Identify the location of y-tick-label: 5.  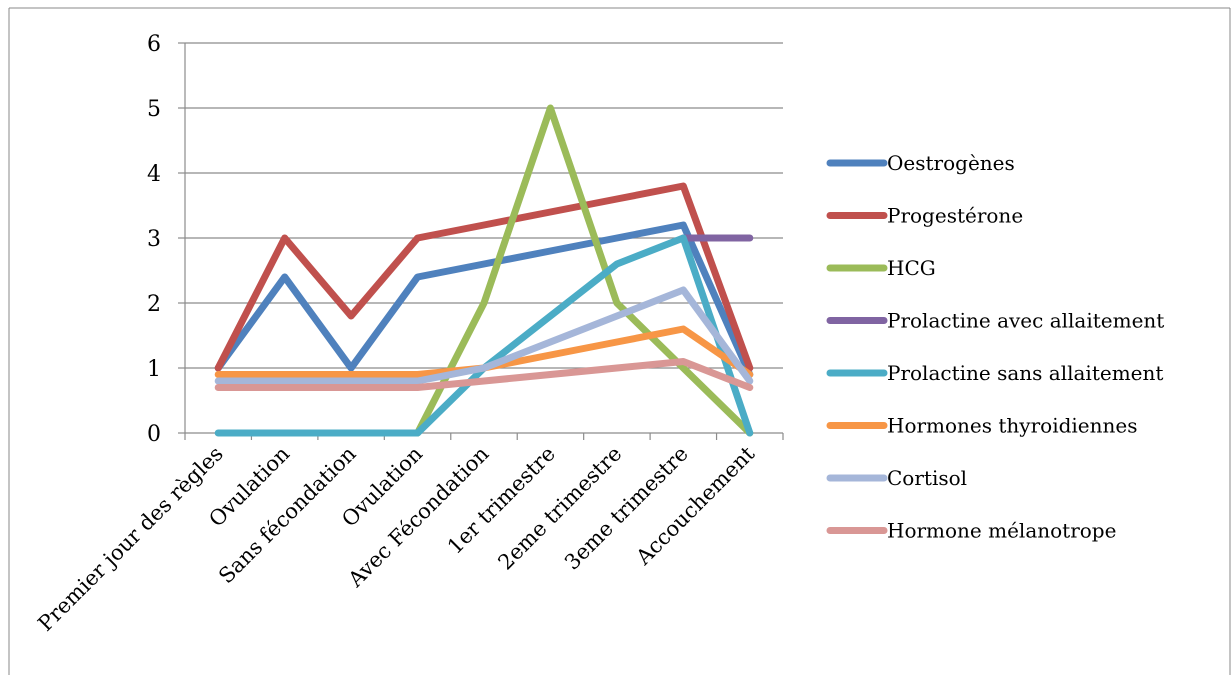
(154, 109).